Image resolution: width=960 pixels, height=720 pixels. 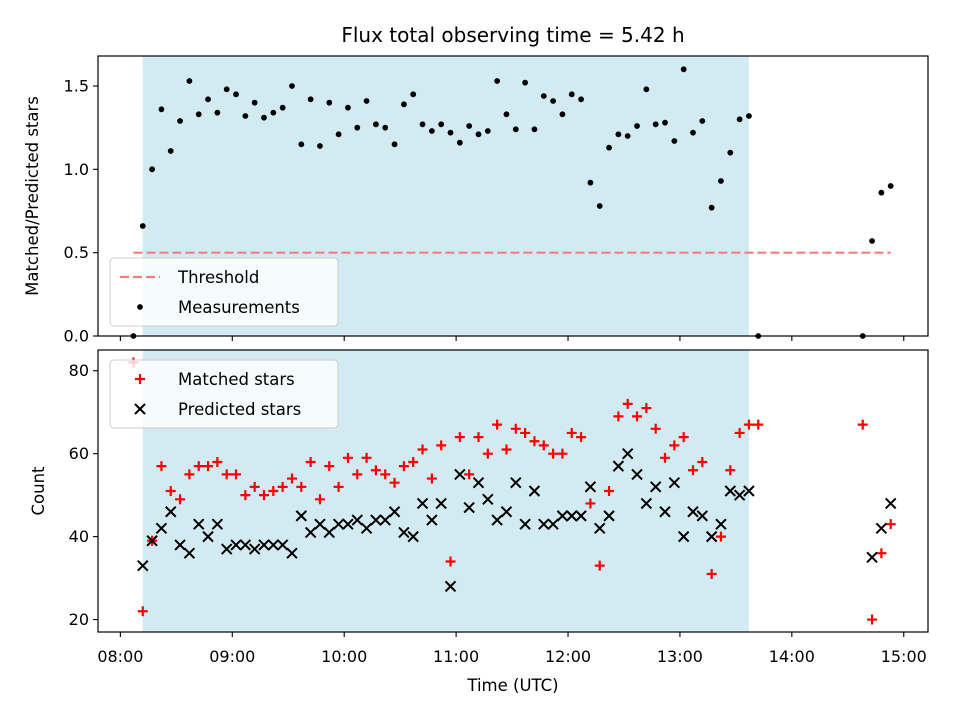 I want to click on x-tick-label: 10:00, so click(x=344, y=656).